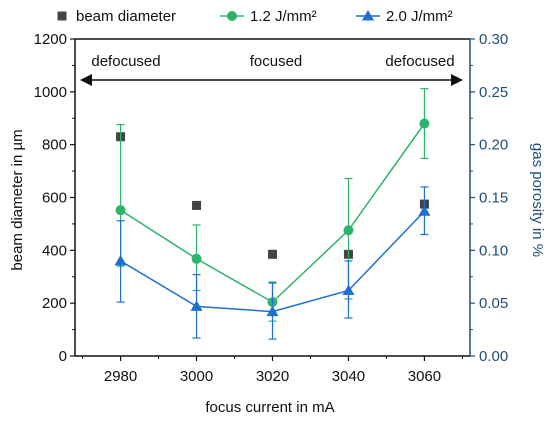 This screenshot has width=550, height=421. I want to click on legend-item: 1.2 J/mm², so click(268, 16).